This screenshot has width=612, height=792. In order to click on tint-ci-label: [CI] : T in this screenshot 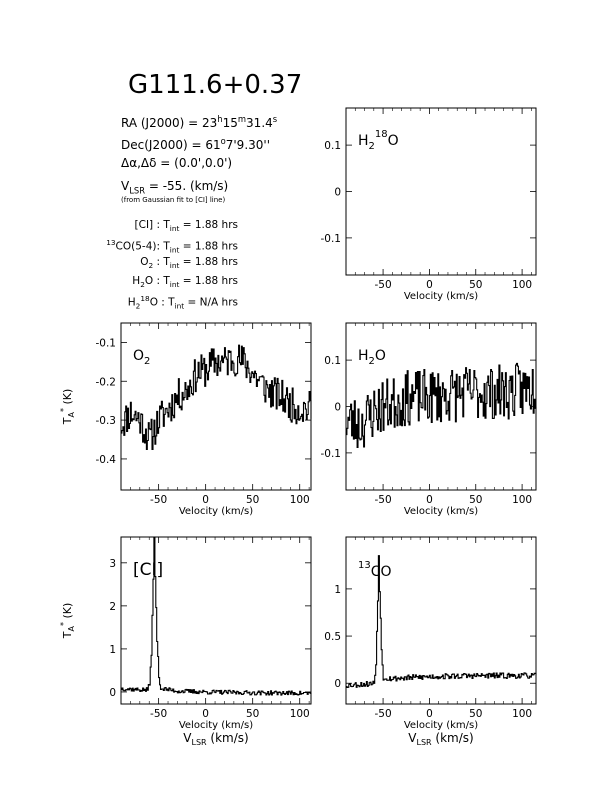, I will do `click(152, 225)`.